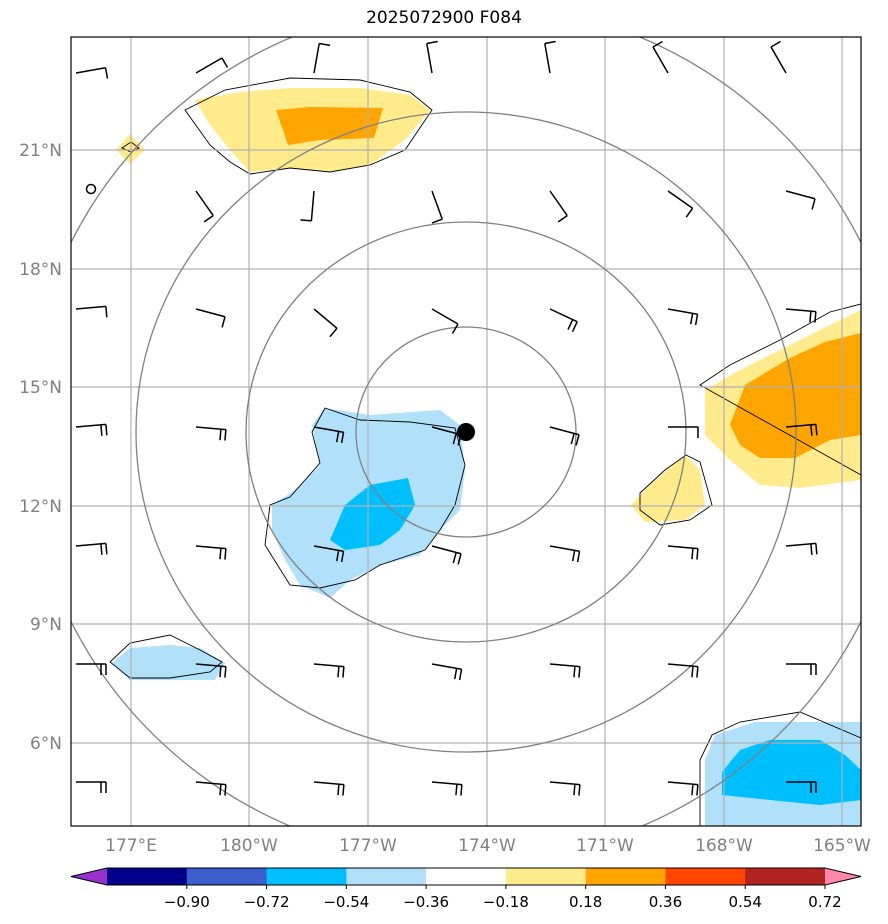 The width and height of the screenshot is (888, 924). I want to click on colorbar-tick-label: 0.72, so click(824, 902).